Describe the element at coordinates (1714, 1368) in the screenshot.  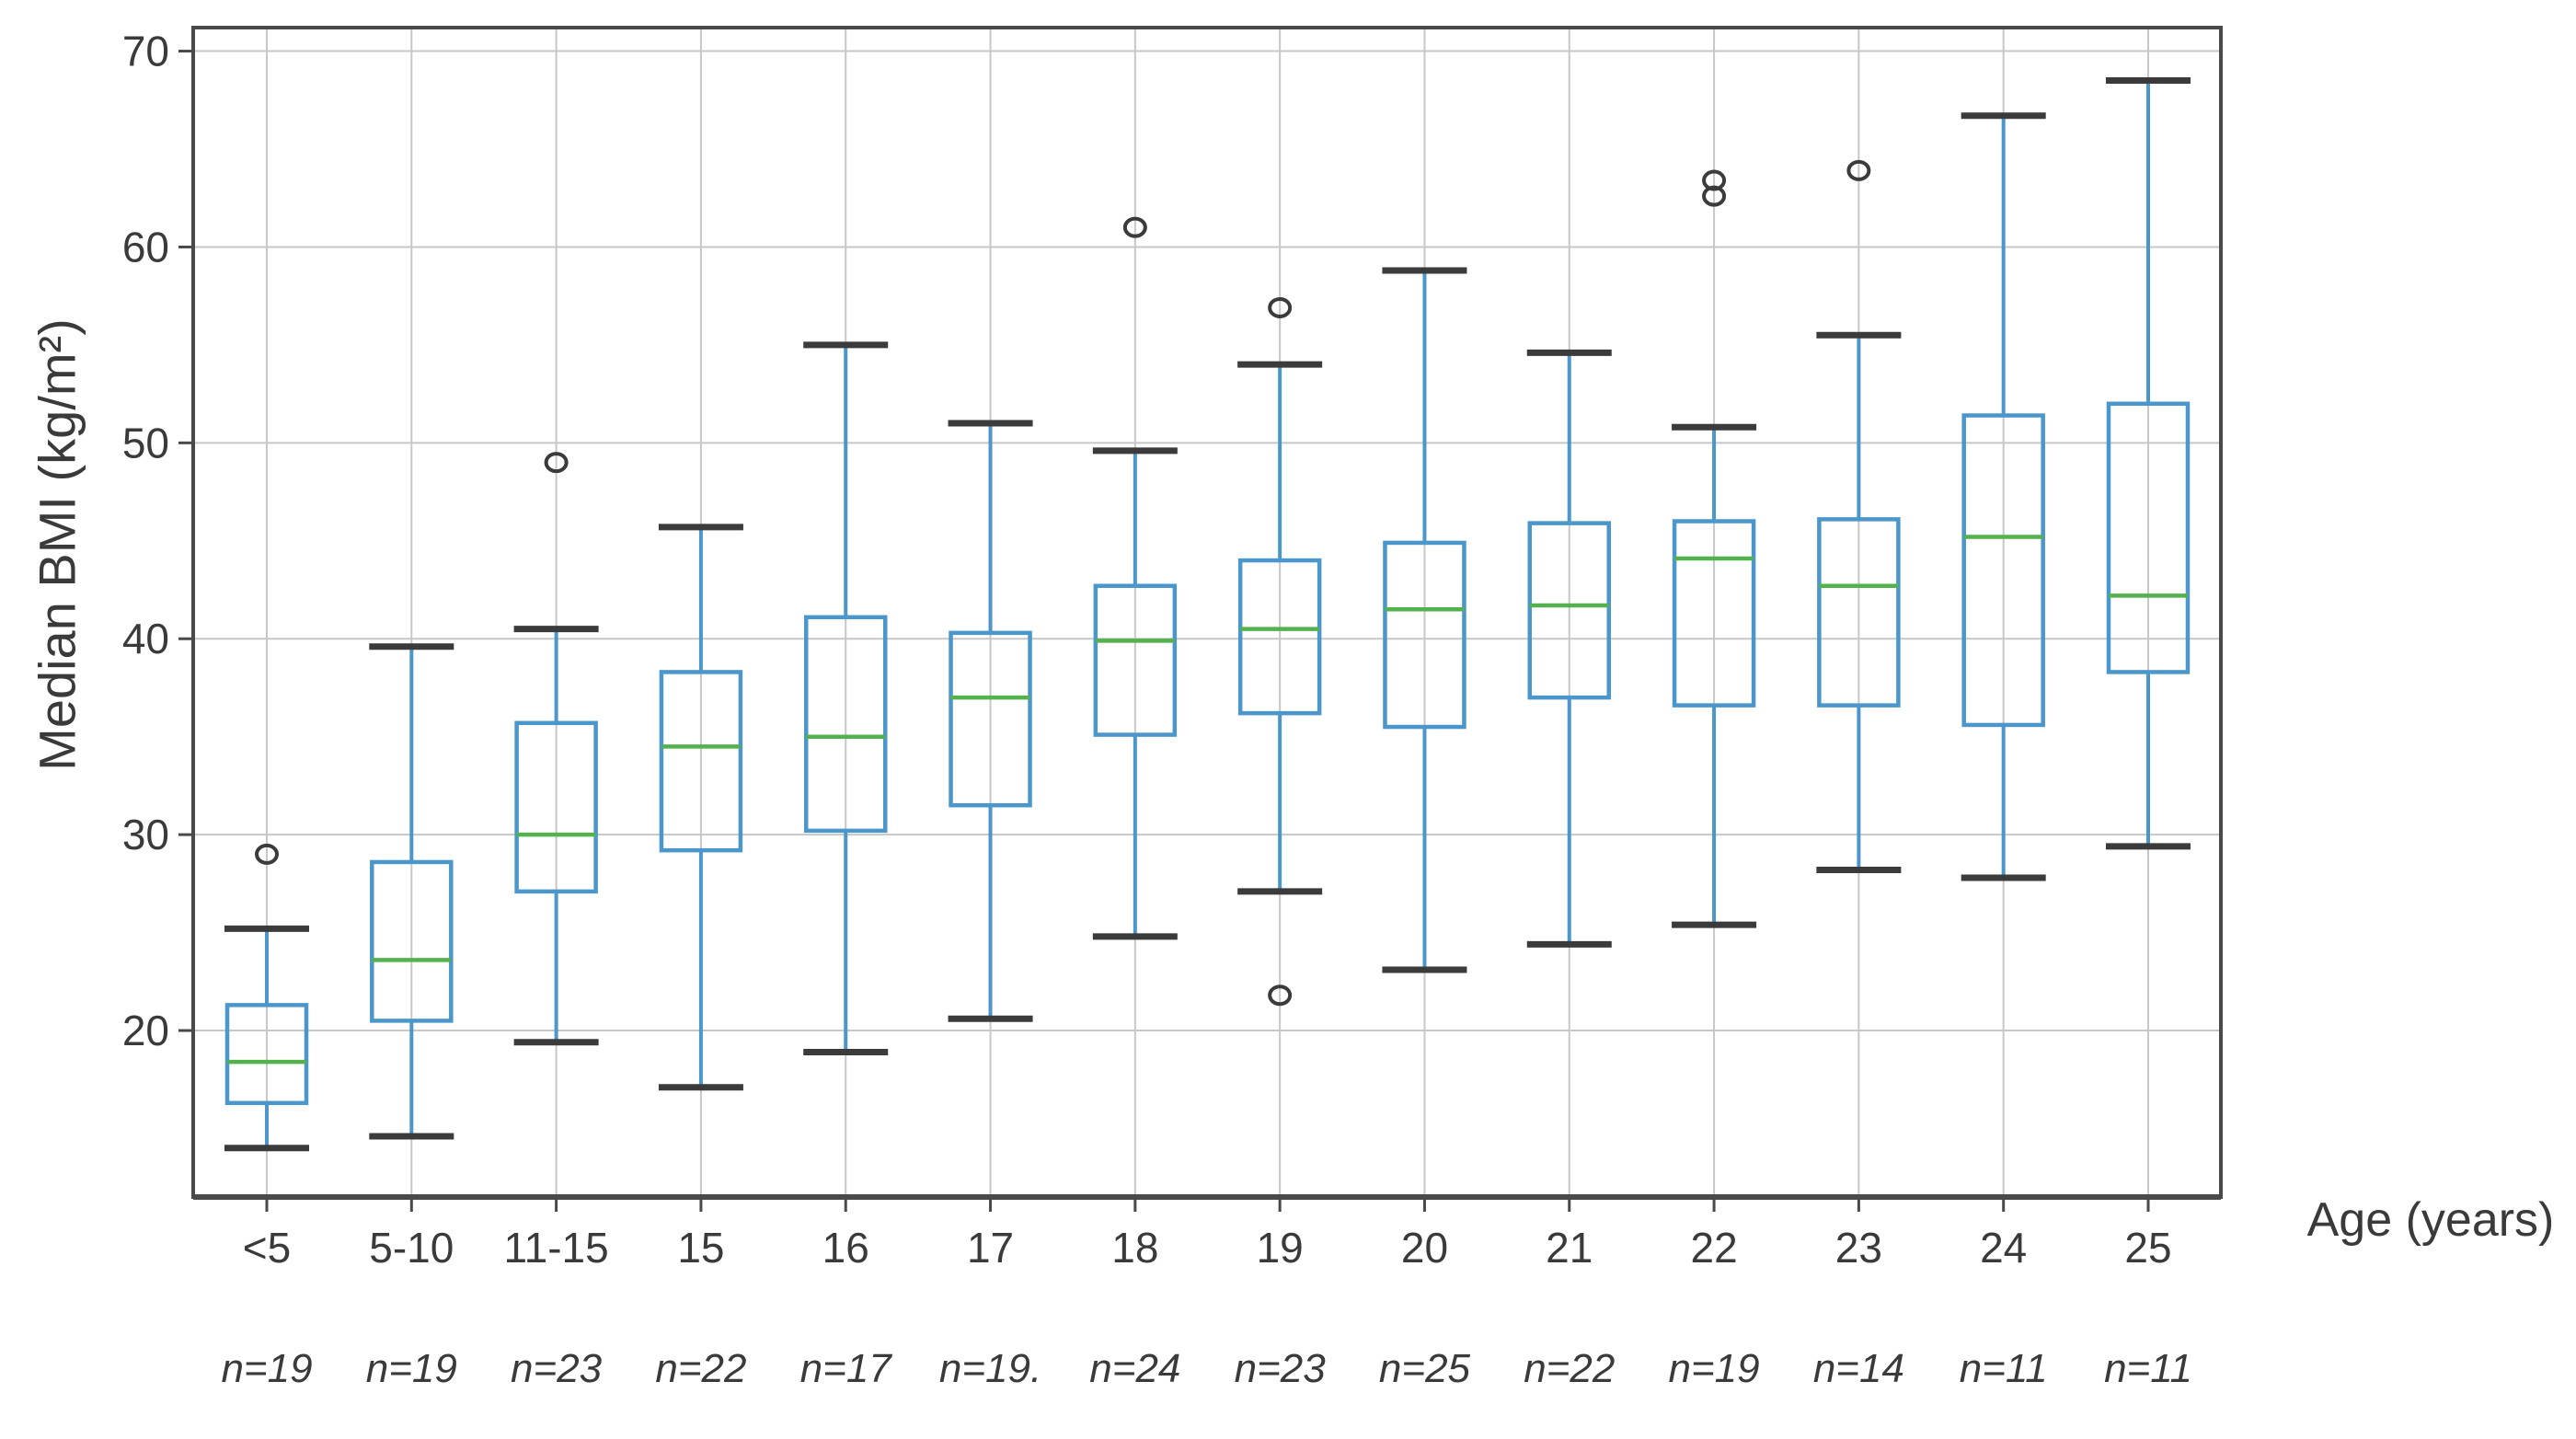
I see `n-label-22: n=19` at that location.